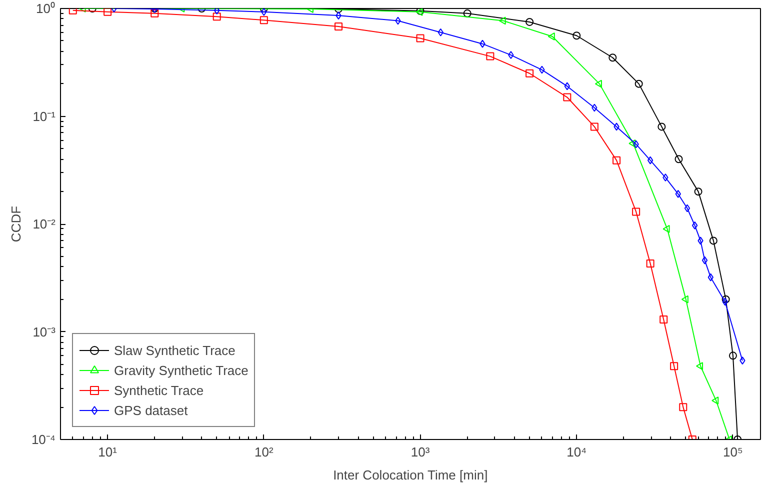  Describe the element at coordinates (410, 475) in the screenshot. I see `x-axis-title: Inter Colocation Time [min]` at that location.